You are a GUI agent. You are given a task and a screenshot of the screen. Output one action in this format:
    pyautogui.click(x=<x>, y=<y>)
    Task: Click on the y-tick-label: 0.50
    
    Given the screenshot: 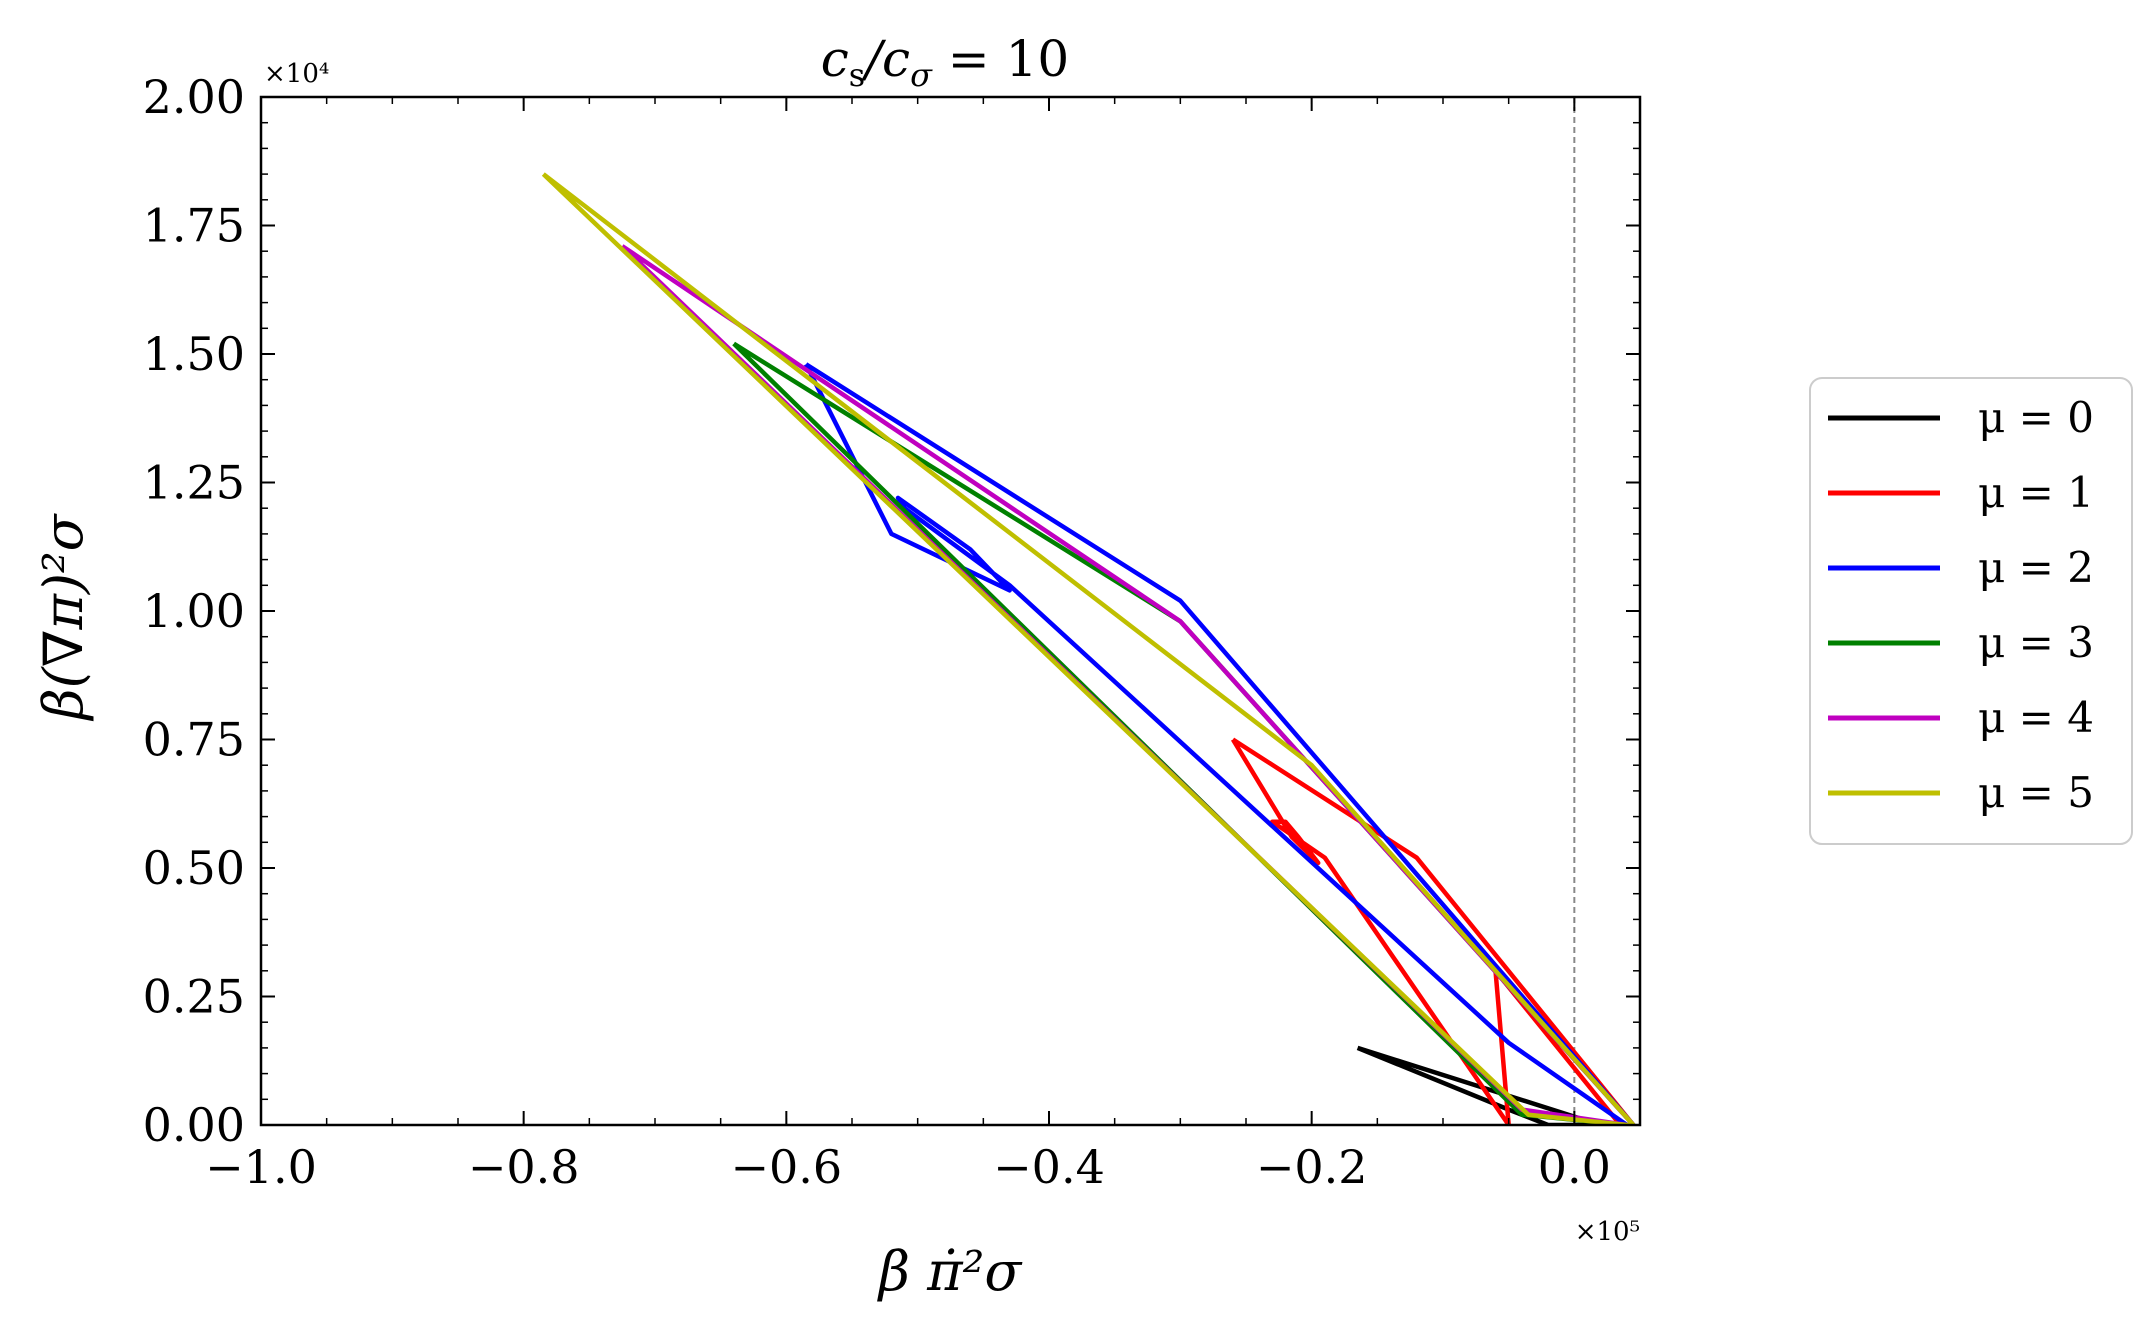 What is the action you would take?
    pyautogui.click(x=194, y=868)
    